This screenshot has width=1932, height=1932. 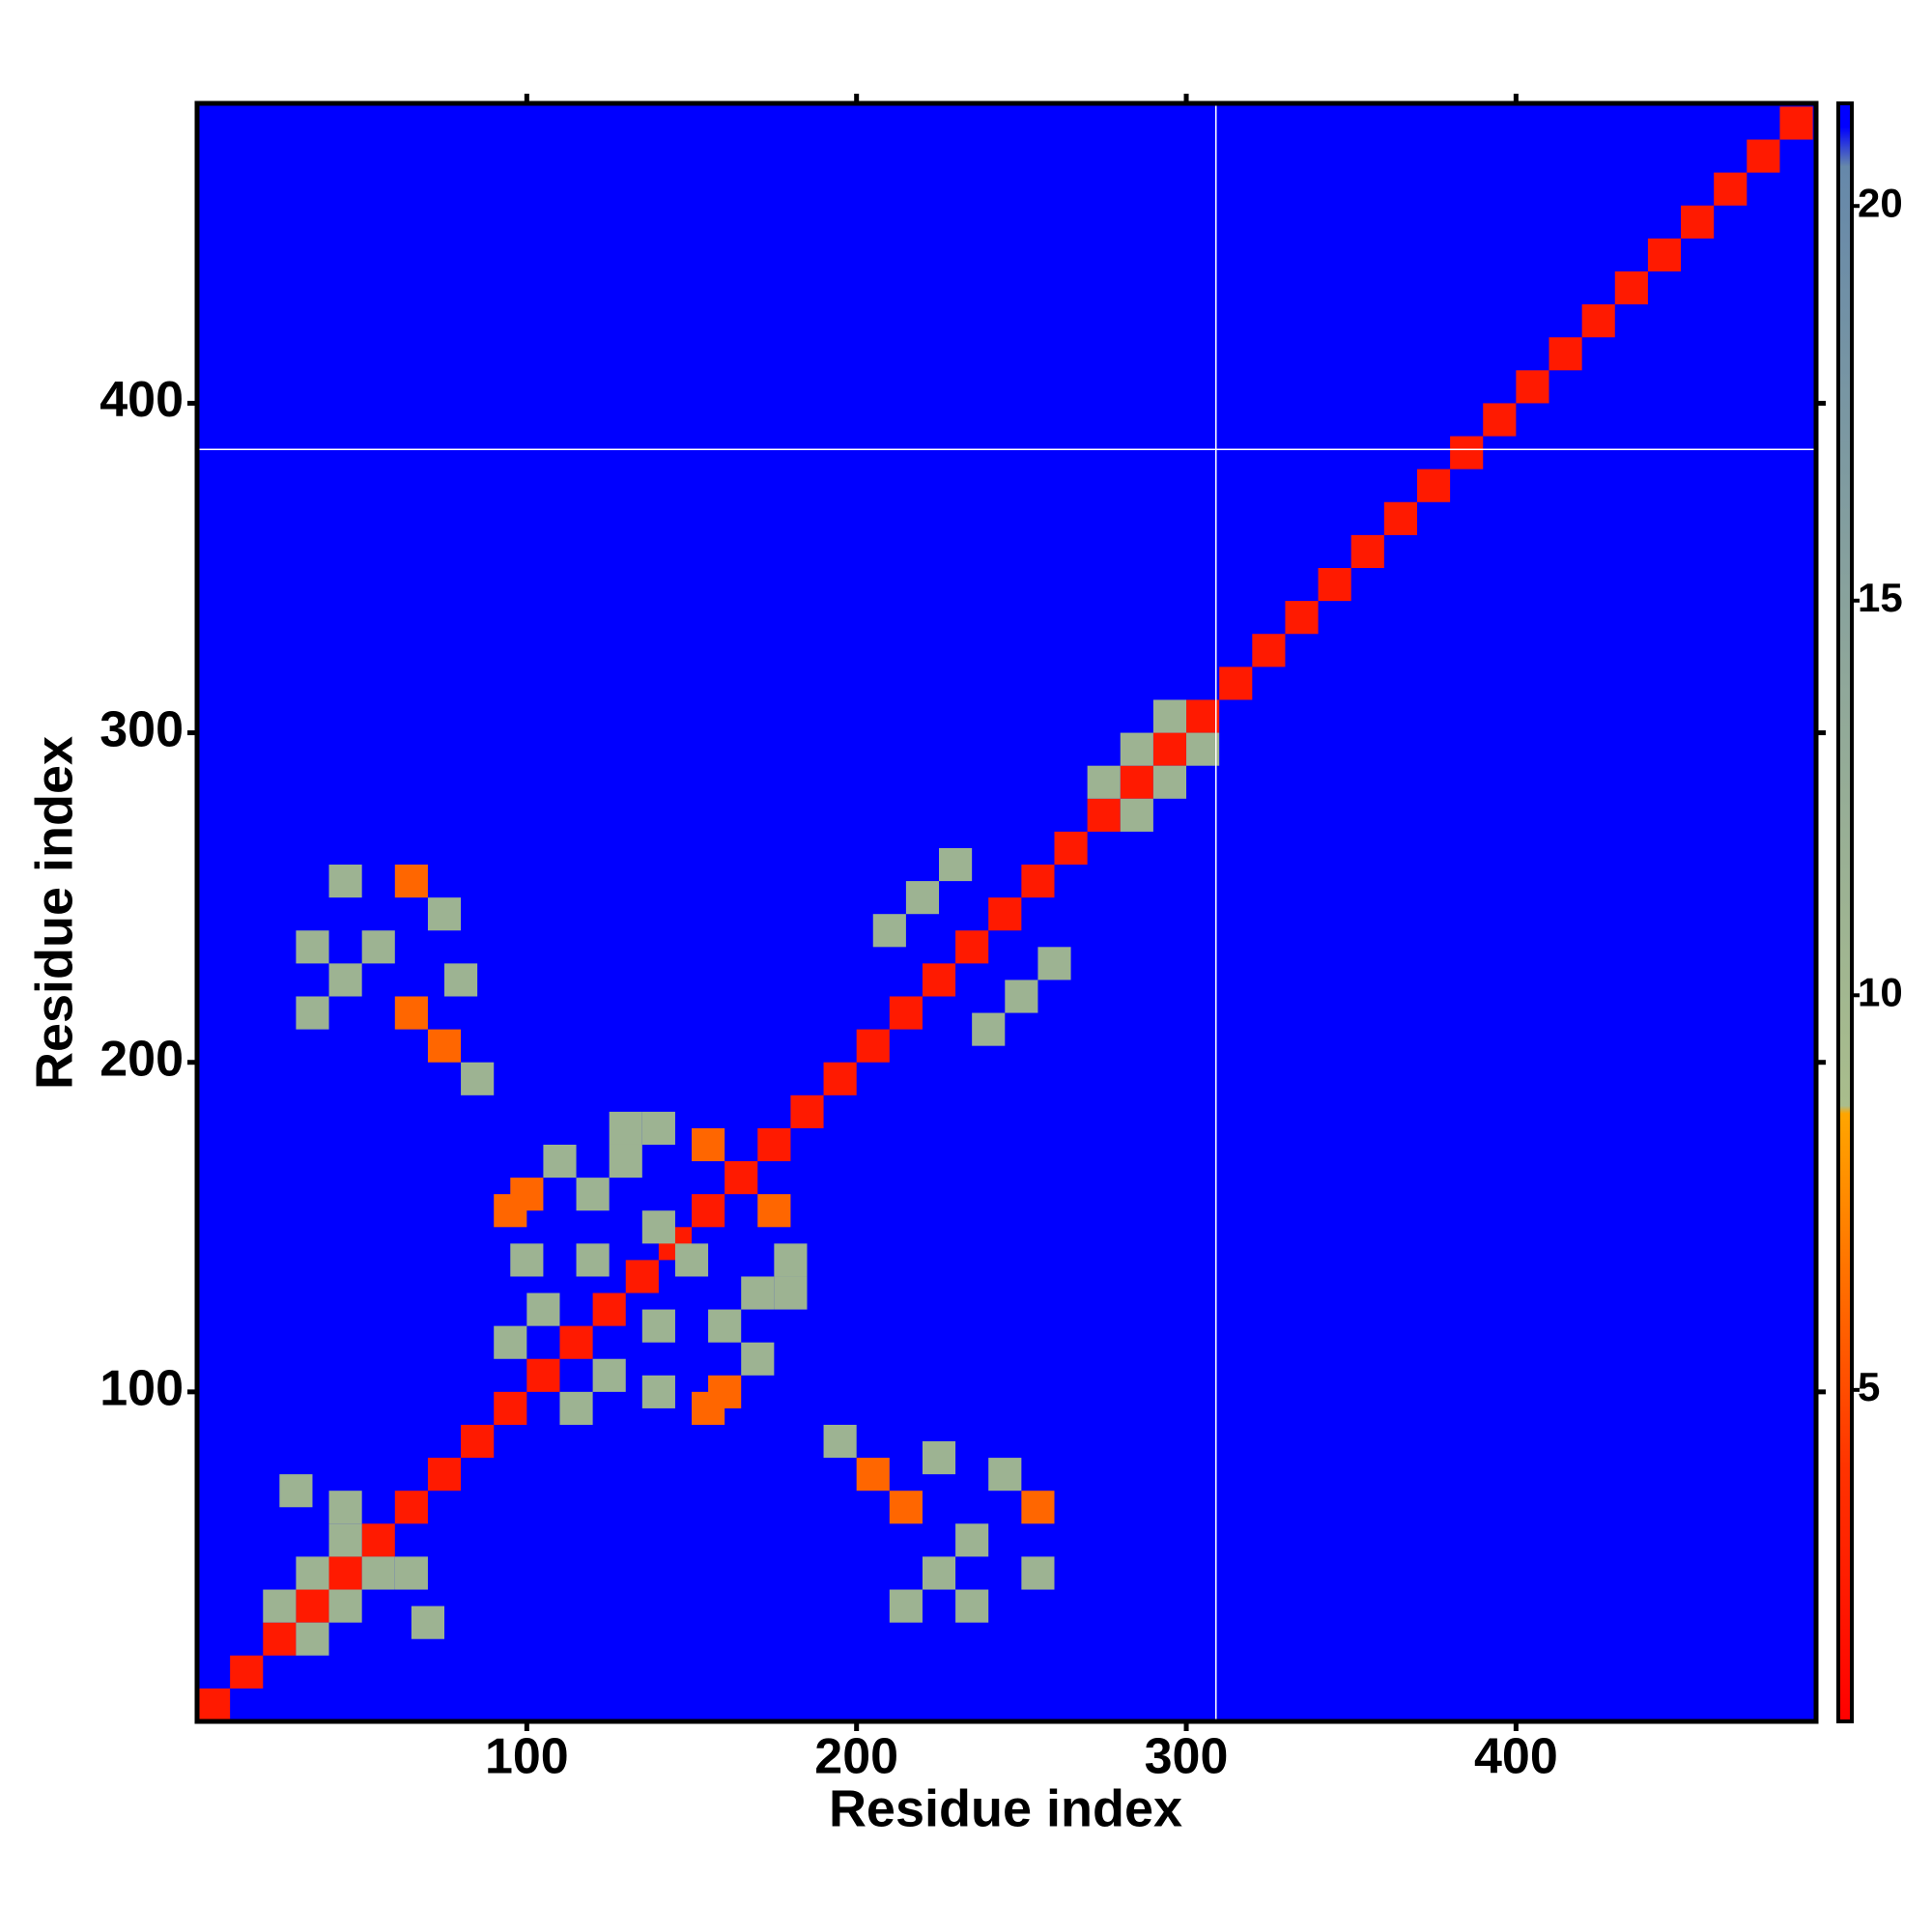 What do you see at coordinates (1880, 202) in the screenshot?
I see `colorbar-tick-label: 20` at bounding box center [1880, 202].